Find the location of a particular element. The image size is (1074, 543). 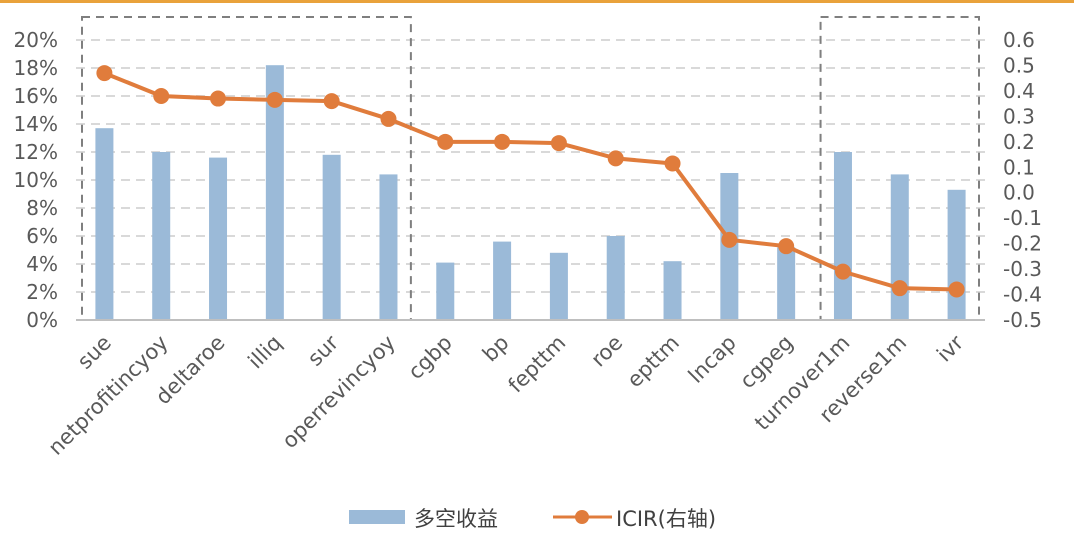

legend: 多空收益 ICIR(右轴) is located at coordinates (532, 519).